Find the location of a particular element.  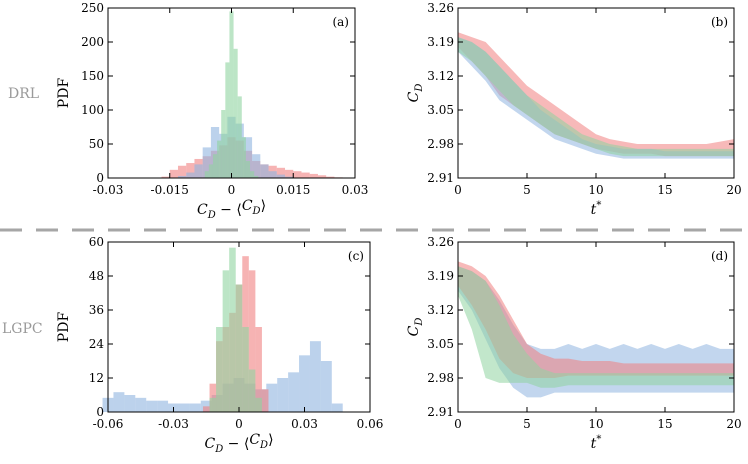

y-tick-label: 50 is located at coordinates (96, 144).